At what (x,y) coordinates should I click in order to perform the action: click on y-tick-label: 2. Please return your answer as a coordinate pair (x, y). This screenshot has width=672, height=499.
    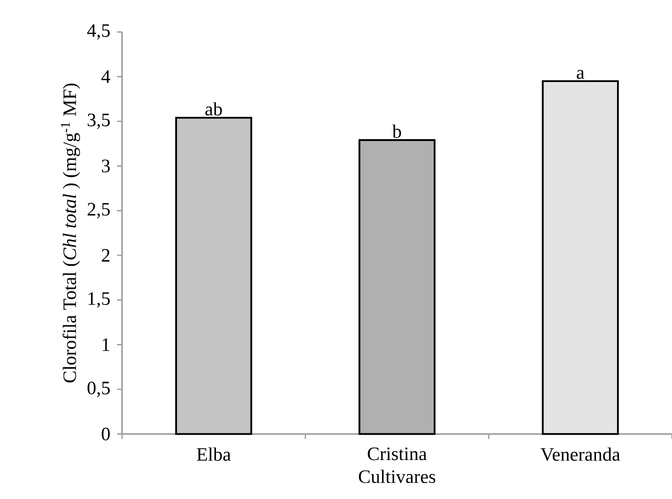
    Looking at the image, I should click on (106, 255).